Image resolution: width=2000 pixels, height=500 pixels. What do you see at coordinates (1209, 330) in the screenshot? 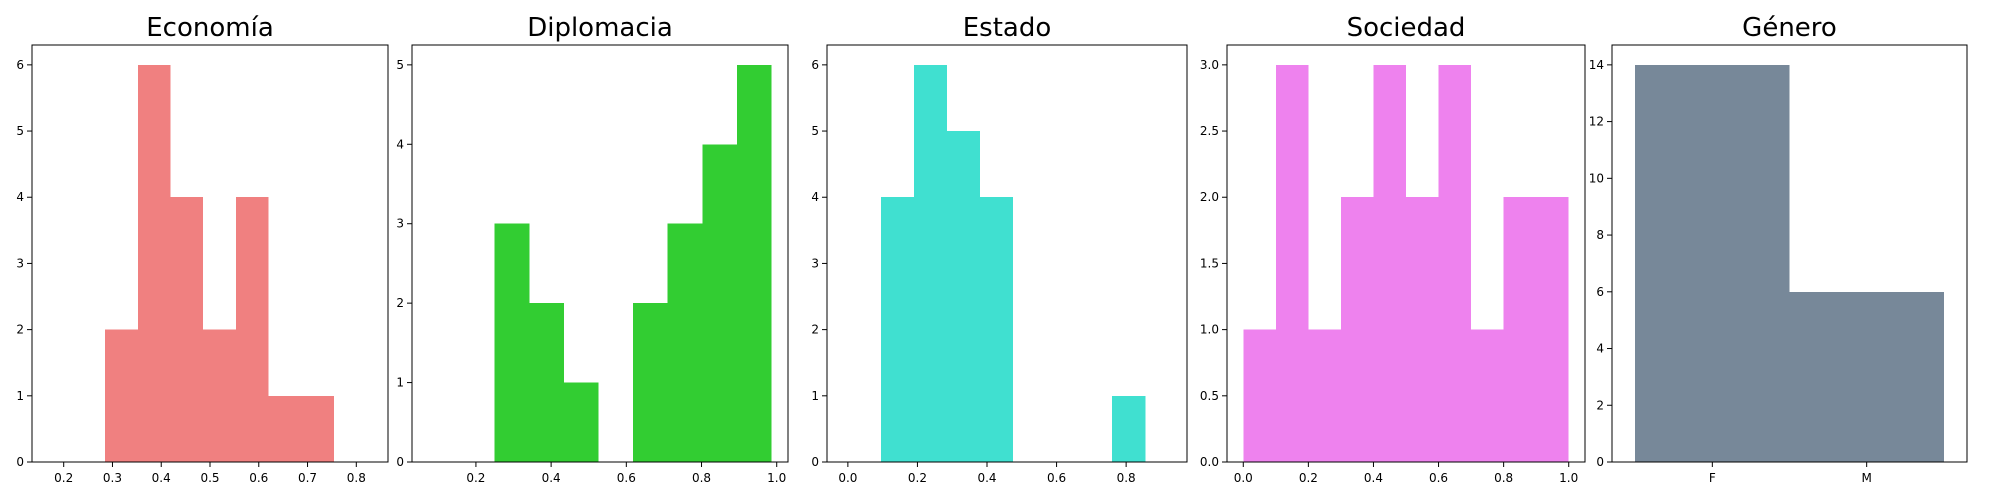
I see `y-tick-label: 1.0` at bounding box center [1209, 330].